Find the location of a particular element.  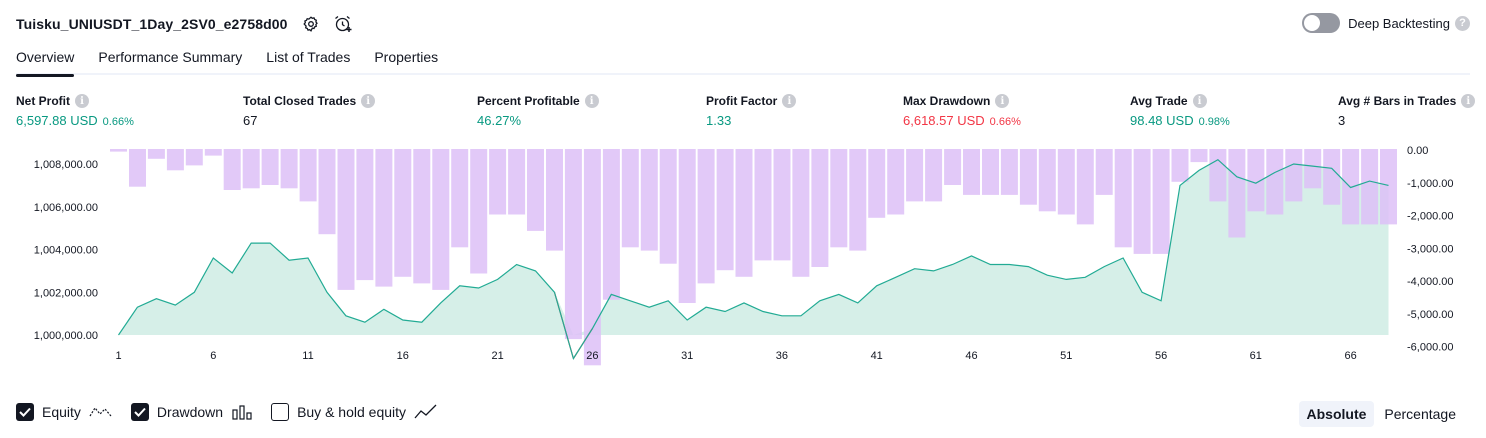

stat-value: 67 is located at coordinates (250, 120).